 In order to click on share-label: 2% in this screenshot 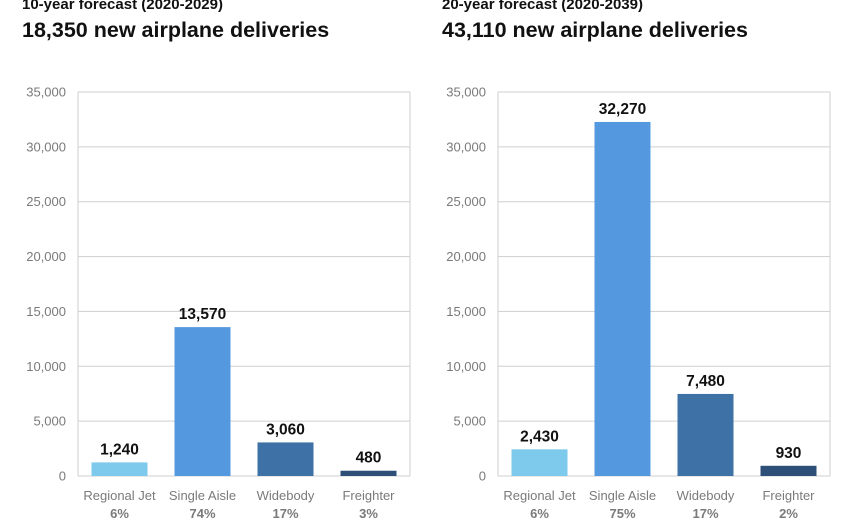, I will do `click(788, 513)`.